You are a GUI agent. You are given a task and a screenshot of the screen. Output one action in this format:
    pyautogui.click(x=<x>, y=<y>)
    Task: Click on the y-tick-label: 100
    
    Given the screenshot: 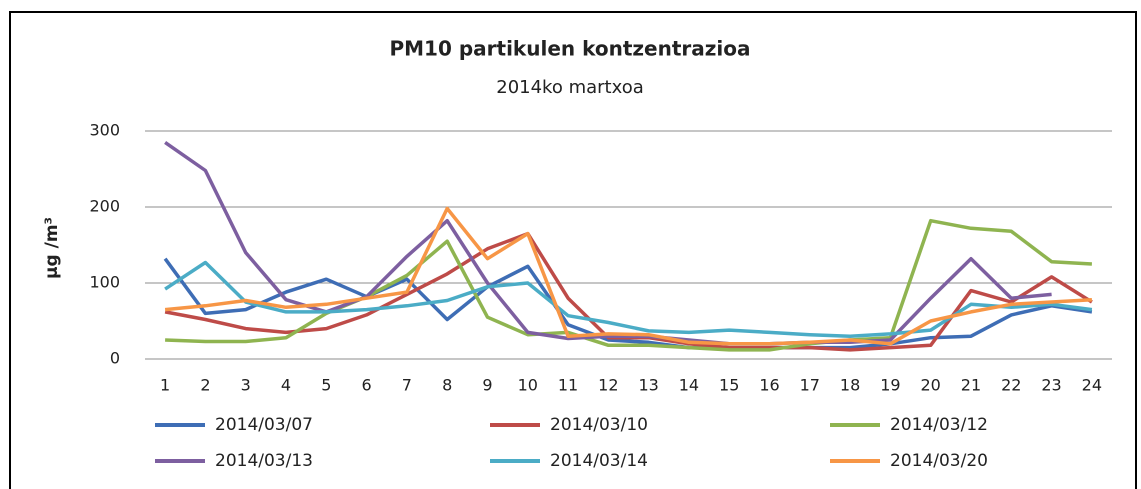 What is the action you would take?
    pyautogui.click(x=104, y=282)
    